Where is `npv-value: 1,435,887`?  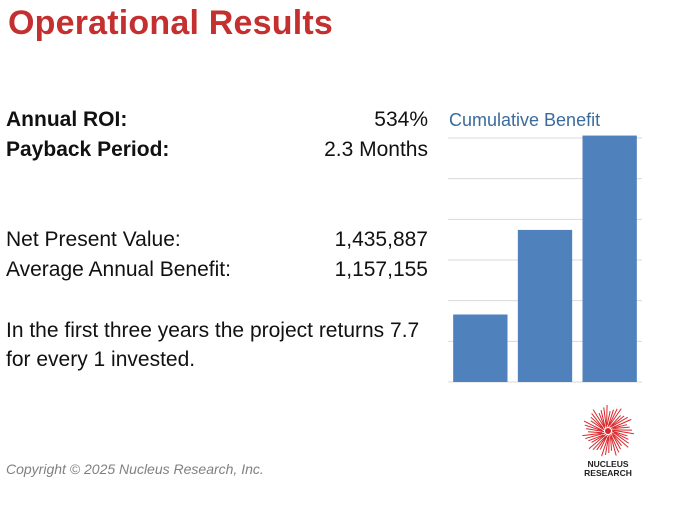
npv-value: 1,435,887 is located at coordinates (381, 239).